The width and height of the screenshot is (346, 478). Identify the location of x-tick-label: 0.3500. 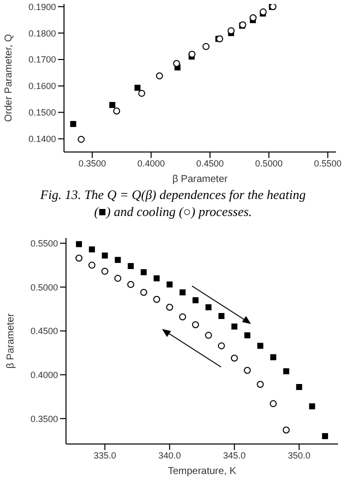
(92, 163).